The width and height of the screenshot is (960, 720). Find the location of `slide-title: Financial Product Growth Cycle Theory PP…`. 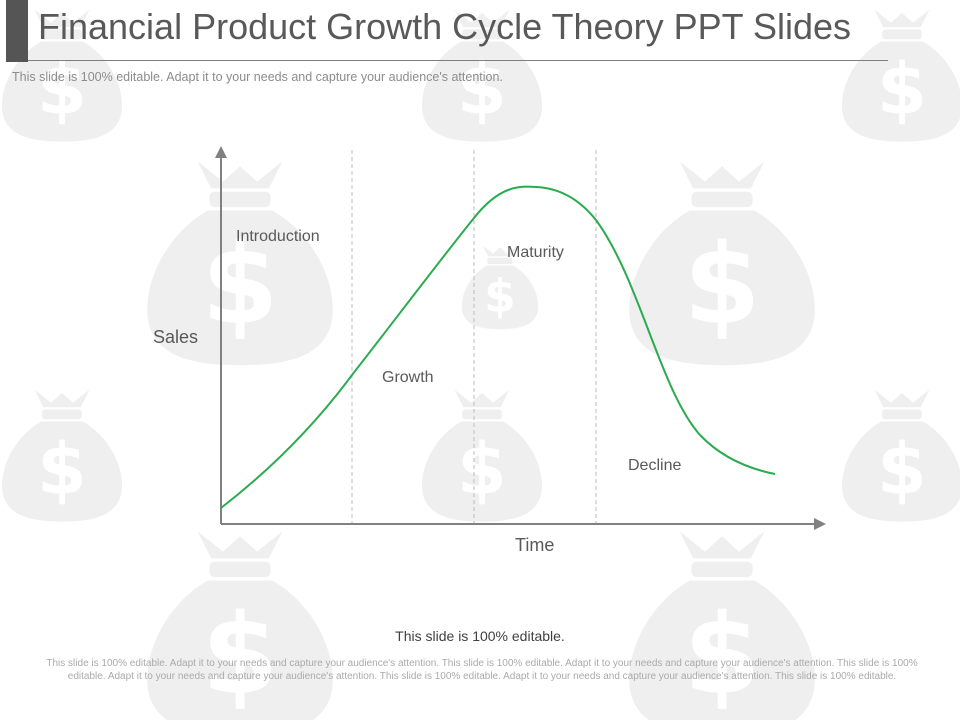

slide-title: Financial Product Growth Cycle Theory PP… is located at coordinates (445, 26).